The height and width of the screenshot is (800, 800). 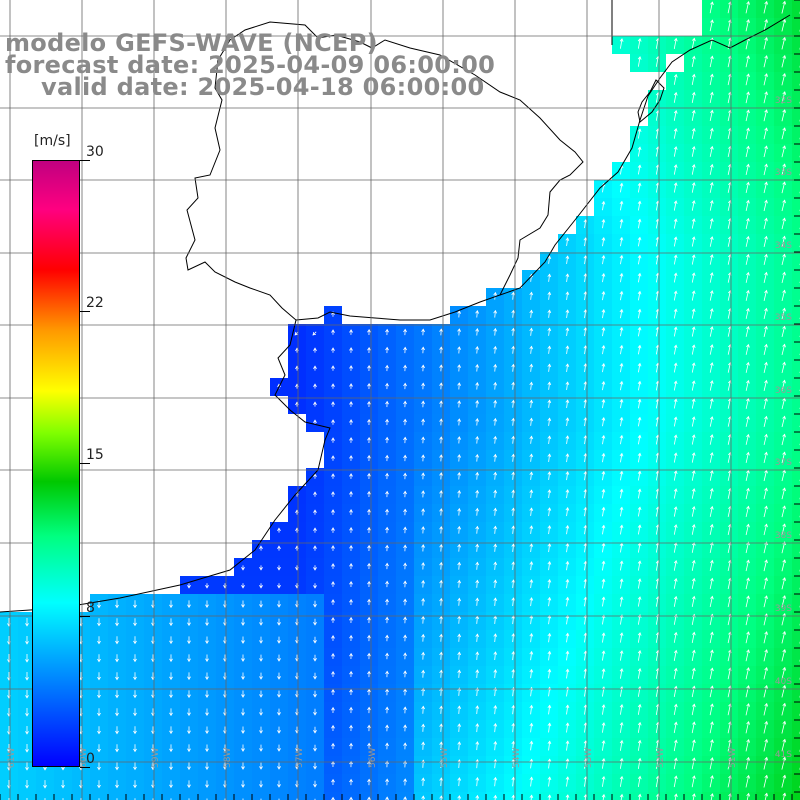 I want to click on model-title: modelo GEFS-WAVE (NCEP), so click(x=191, y=43).